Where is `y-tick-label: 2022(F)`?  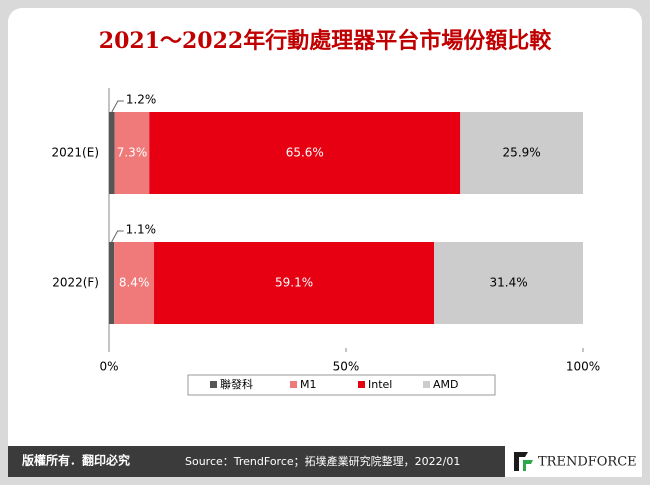 y-tick-label: 2022(F) is located at coordinates (75, 283).